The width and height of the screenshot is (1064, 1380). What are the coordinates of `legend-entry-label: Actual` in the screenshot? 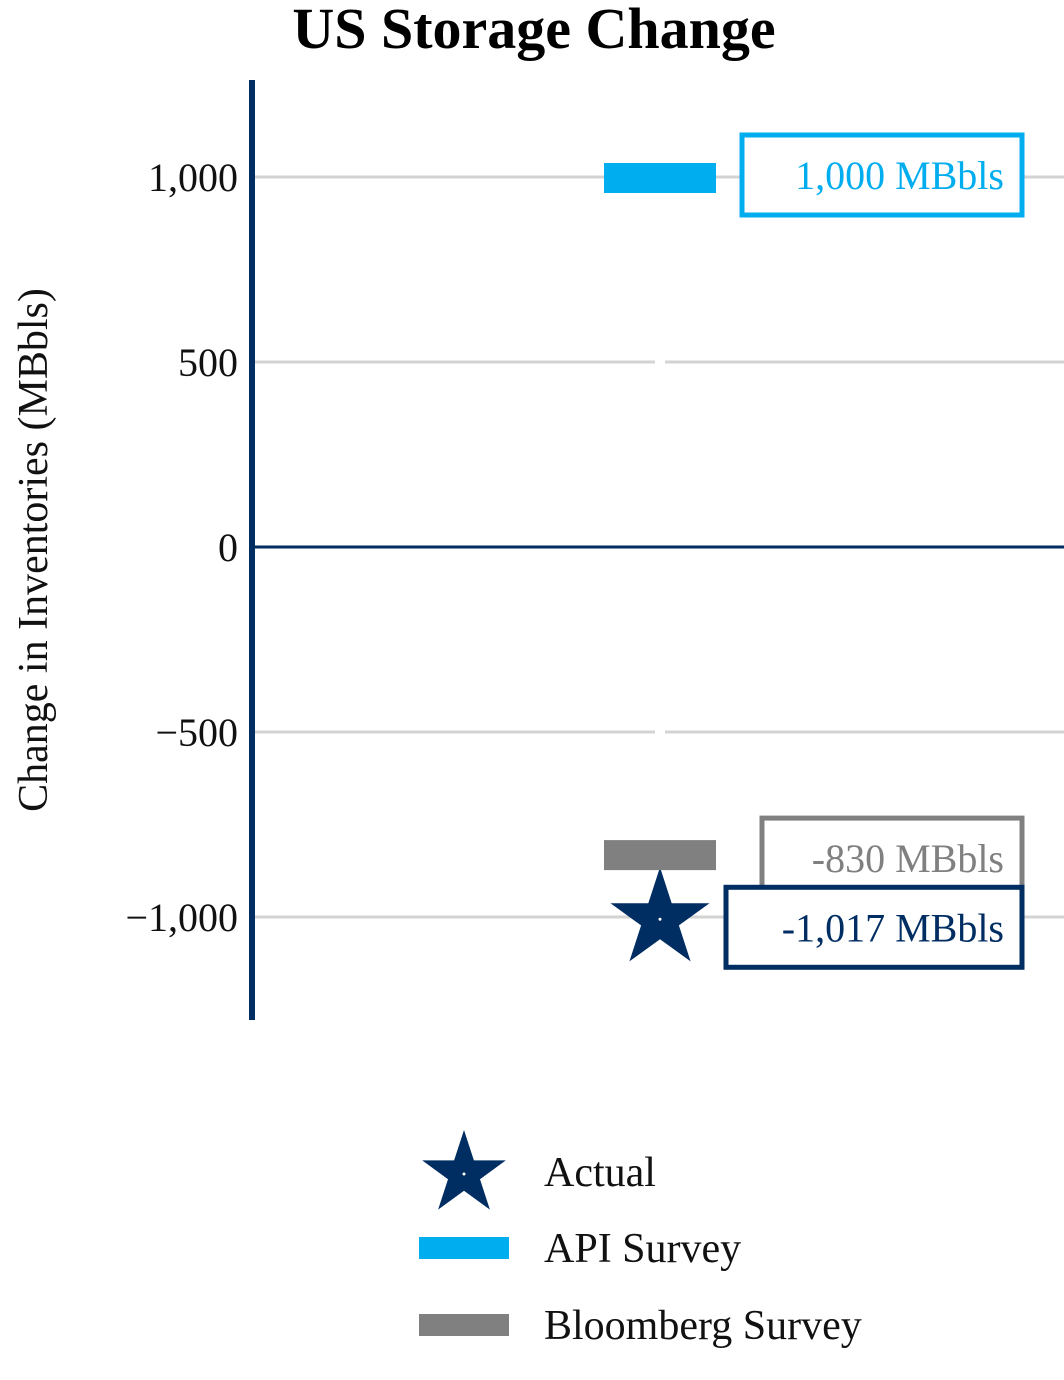 It's located at (600, 1173).